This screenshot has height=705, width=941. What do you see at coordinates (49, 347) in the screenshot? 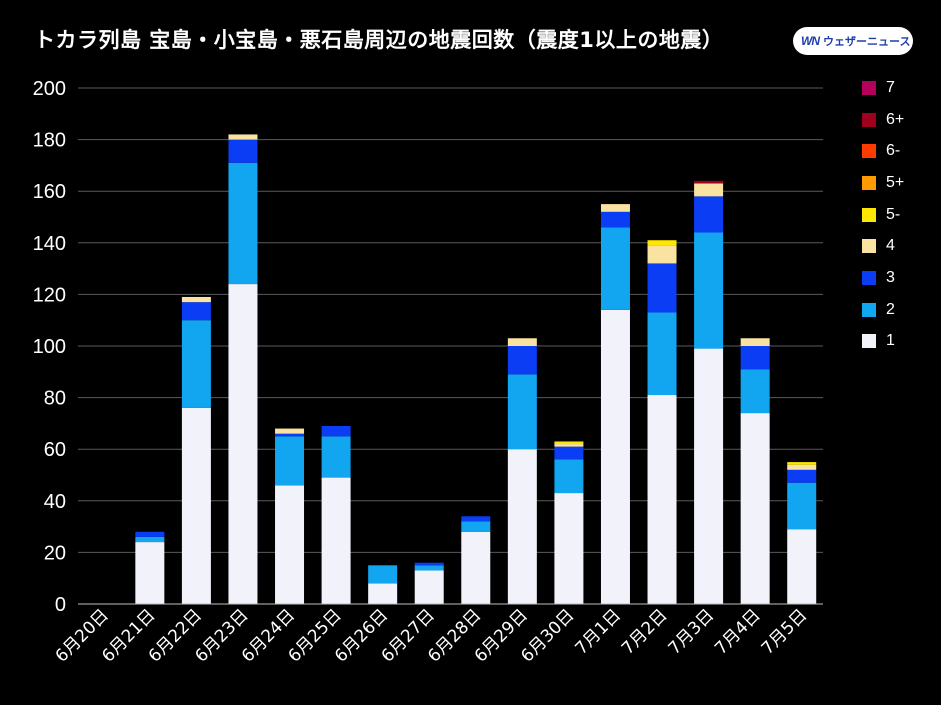
I see `y-tick-label: 100` at bounding box center [49, 347].